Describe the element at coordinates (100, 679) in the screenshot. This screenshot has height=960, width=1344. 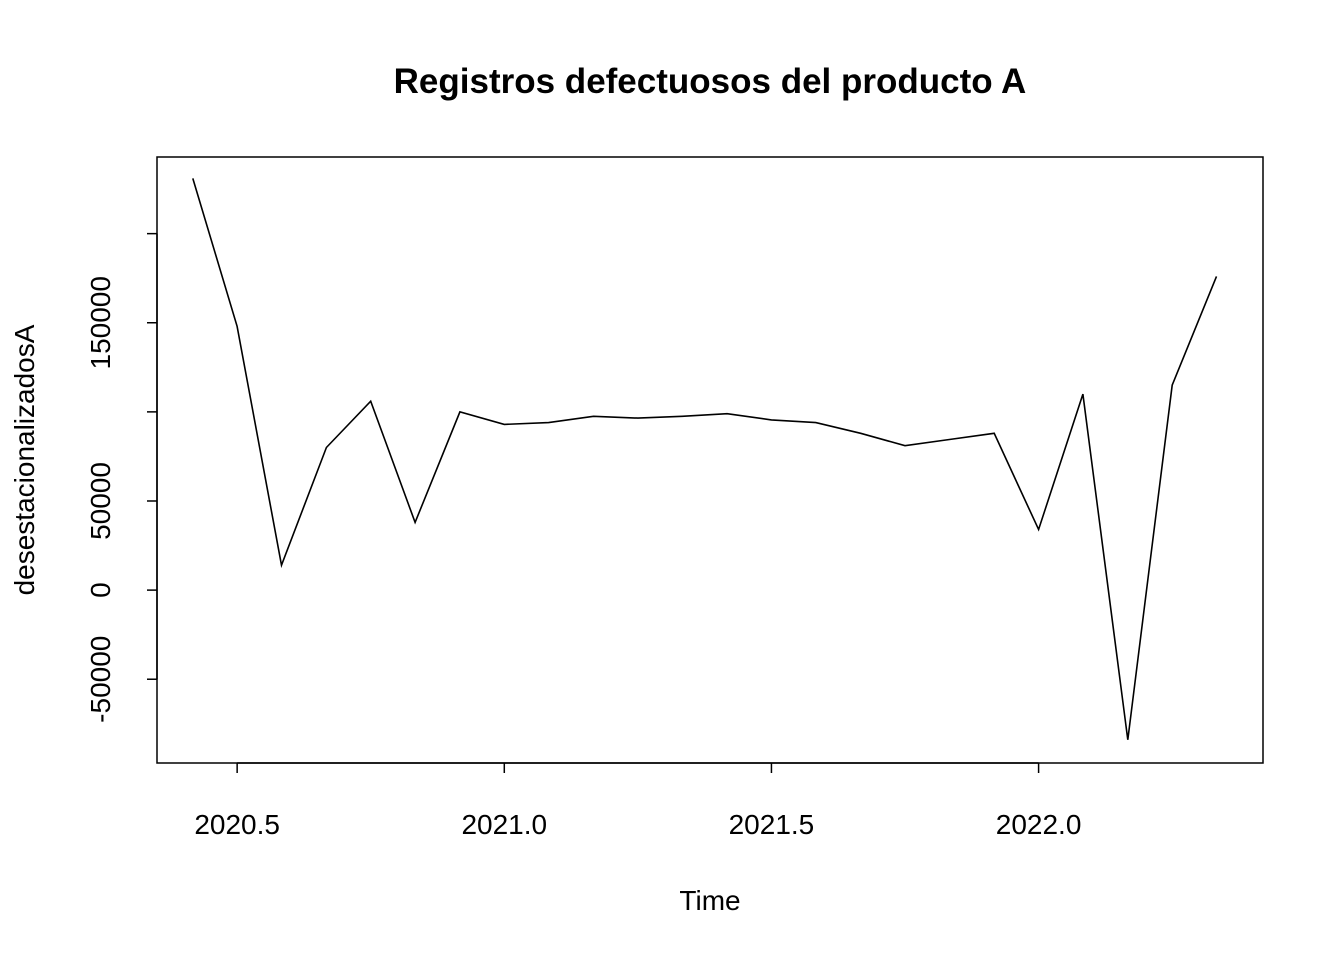
I see `y-tick-label: -50000` at that location.